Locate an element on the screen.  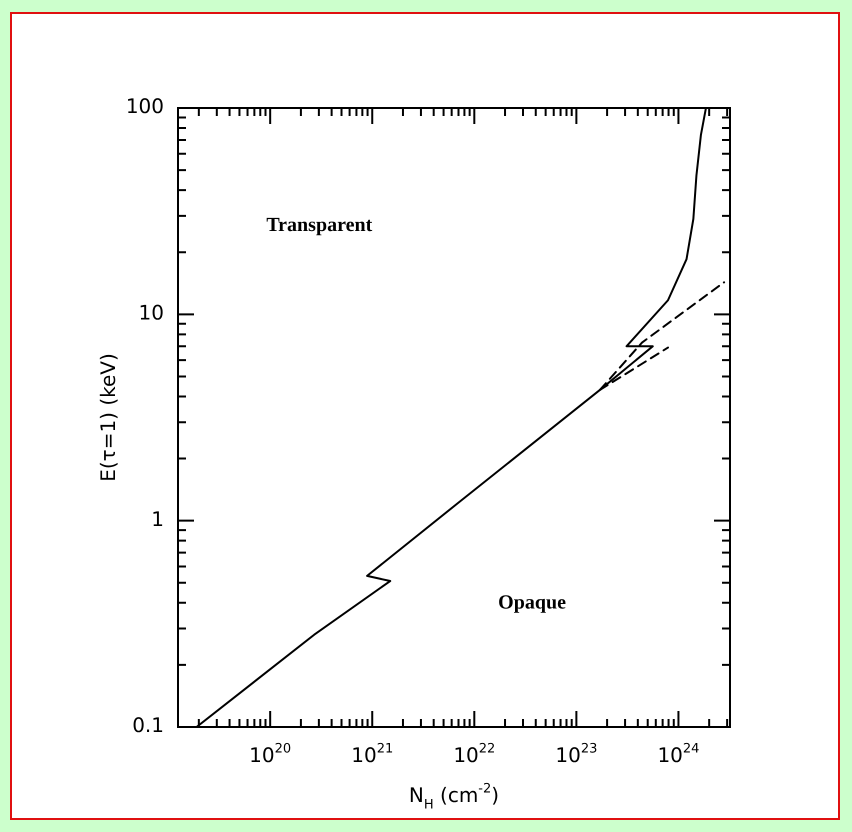
annotation: Opaque is located at coordinates (532, 602).